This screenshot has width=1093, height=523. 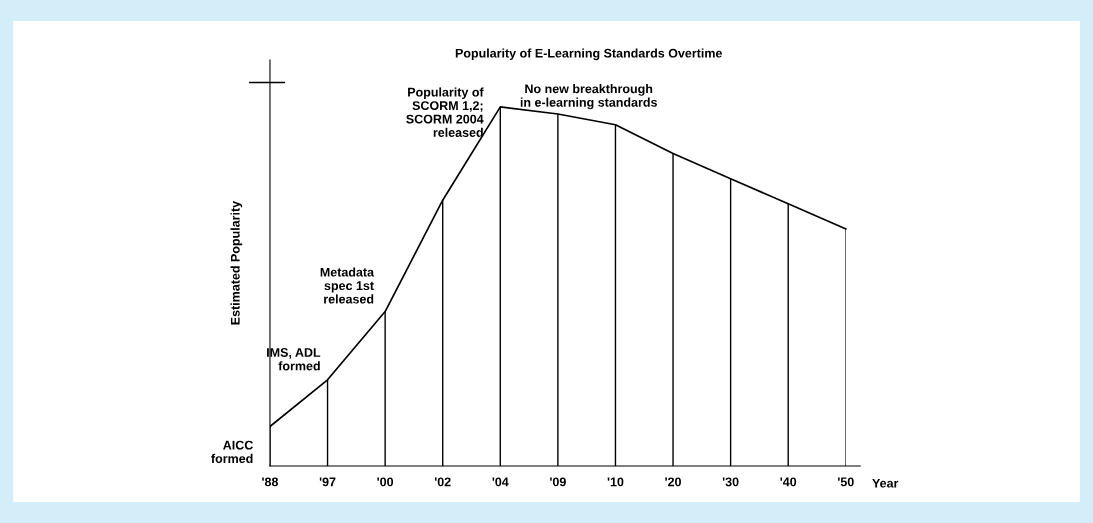 I want to click on x-tick-label: '04, so click(x=500, y=482).